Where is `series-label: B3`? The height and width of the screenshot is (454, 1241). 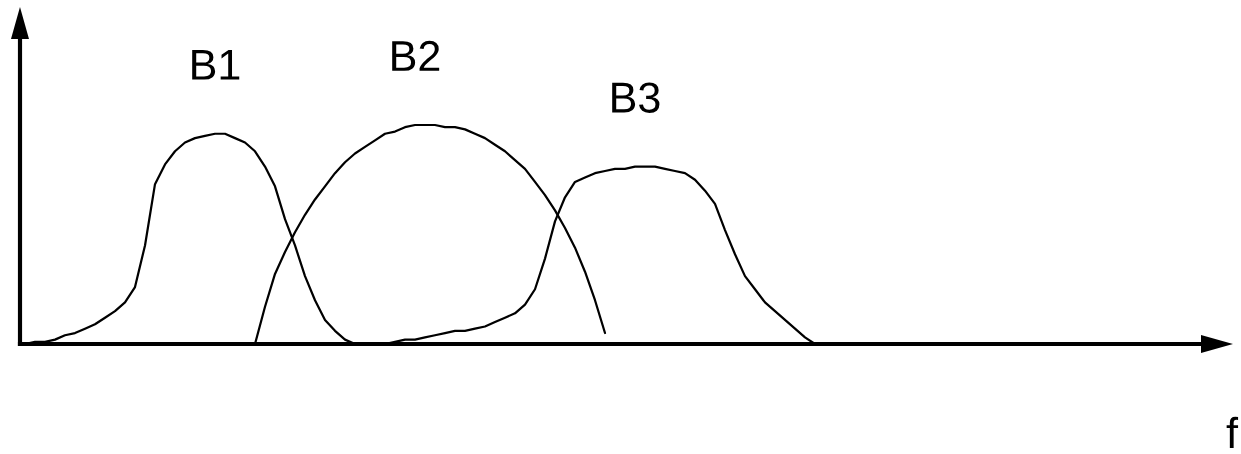 series-label: B3 is located at coordinates (636, 97).